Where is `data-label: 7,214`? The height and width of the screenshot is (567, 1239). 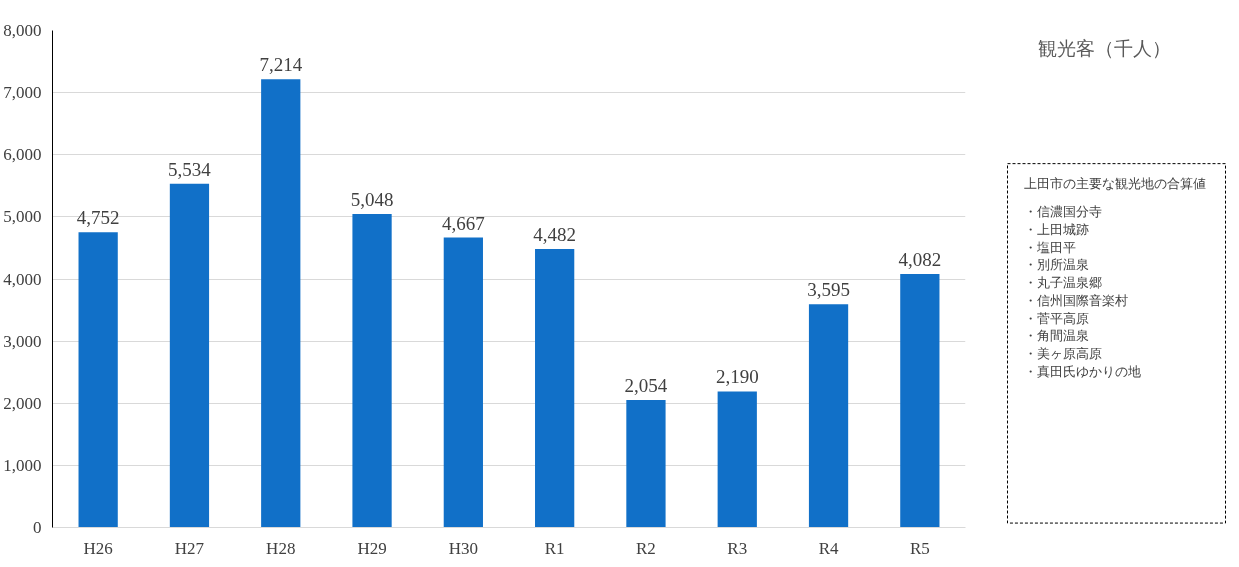 data-label: 7,214 is located at coordinates (281, 65).